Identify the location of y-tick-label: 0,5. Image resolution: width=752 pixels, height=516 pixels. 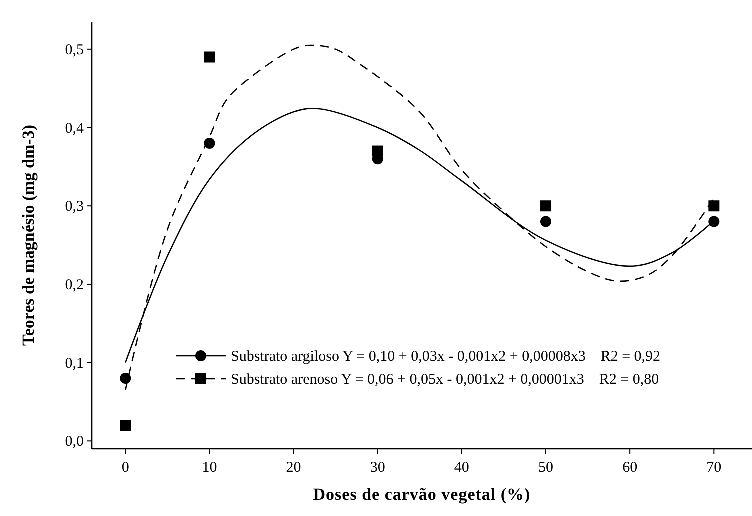
(74, 50).